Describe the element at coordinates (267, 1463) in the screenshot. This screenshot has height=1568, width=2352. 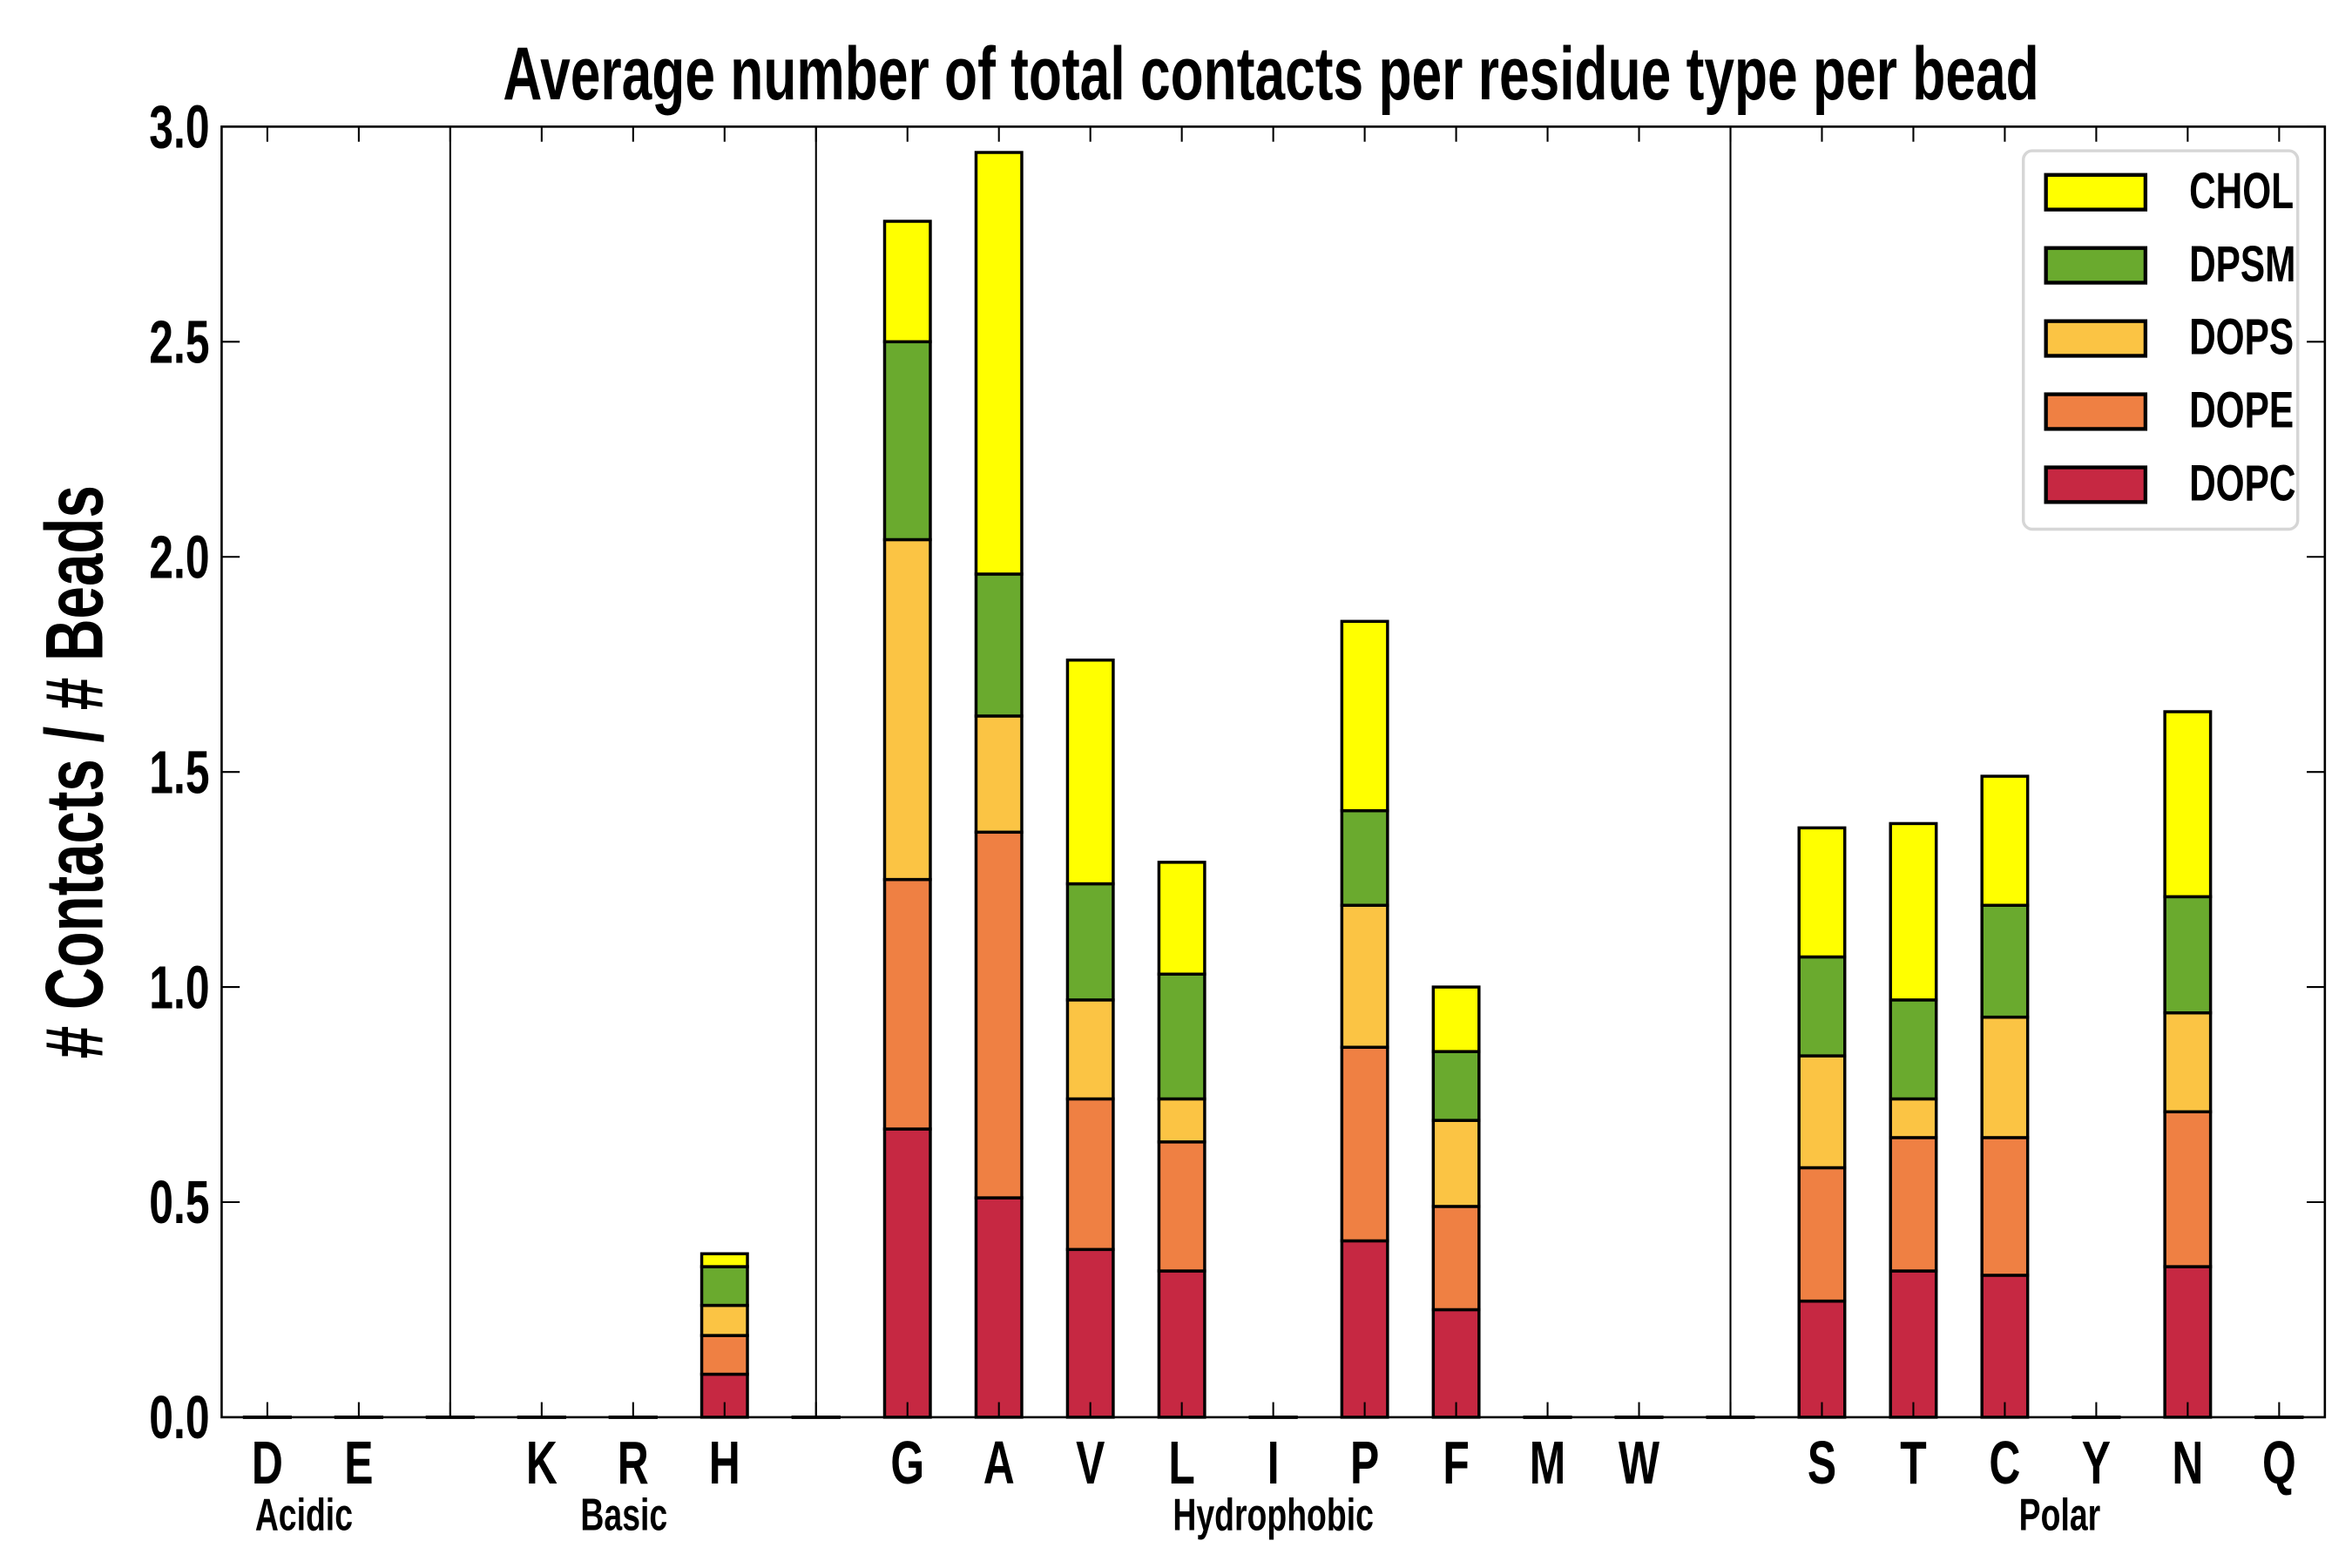
I see `x-tick-label: D` at that location.